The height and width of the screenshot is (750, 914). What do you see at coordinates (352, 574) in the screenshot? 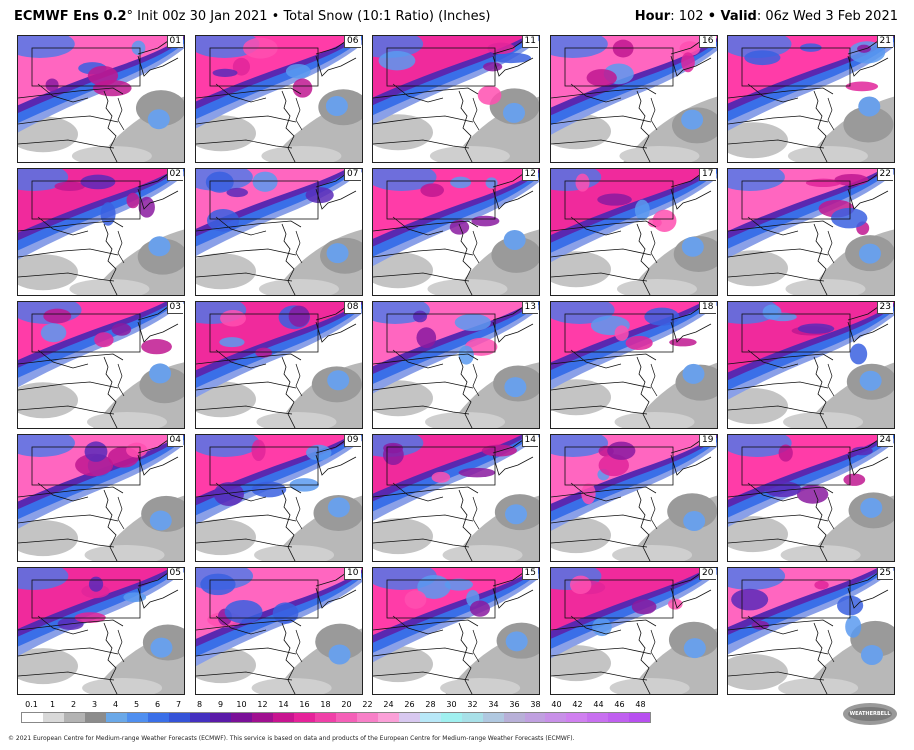
I see `member-number: 10` at bounding box center [352, 574].